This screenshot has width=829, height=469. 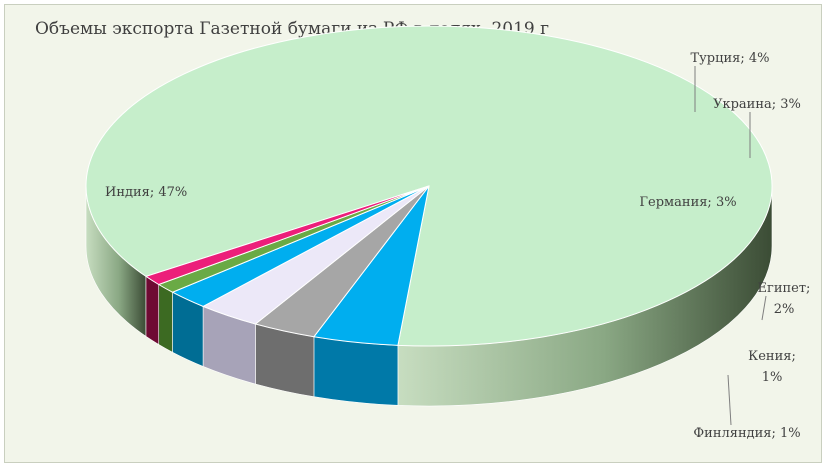 I want to click on data-label-Кения-0: Кения;, so click(x=772, y=356).